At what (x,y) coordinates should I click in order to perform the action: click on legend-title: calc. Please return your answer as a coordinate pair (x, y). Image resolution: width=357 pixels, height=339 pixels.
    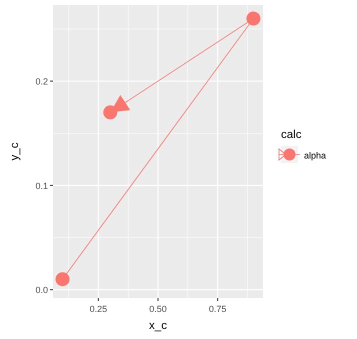
    Looking at the image, I should click on (291, 135).